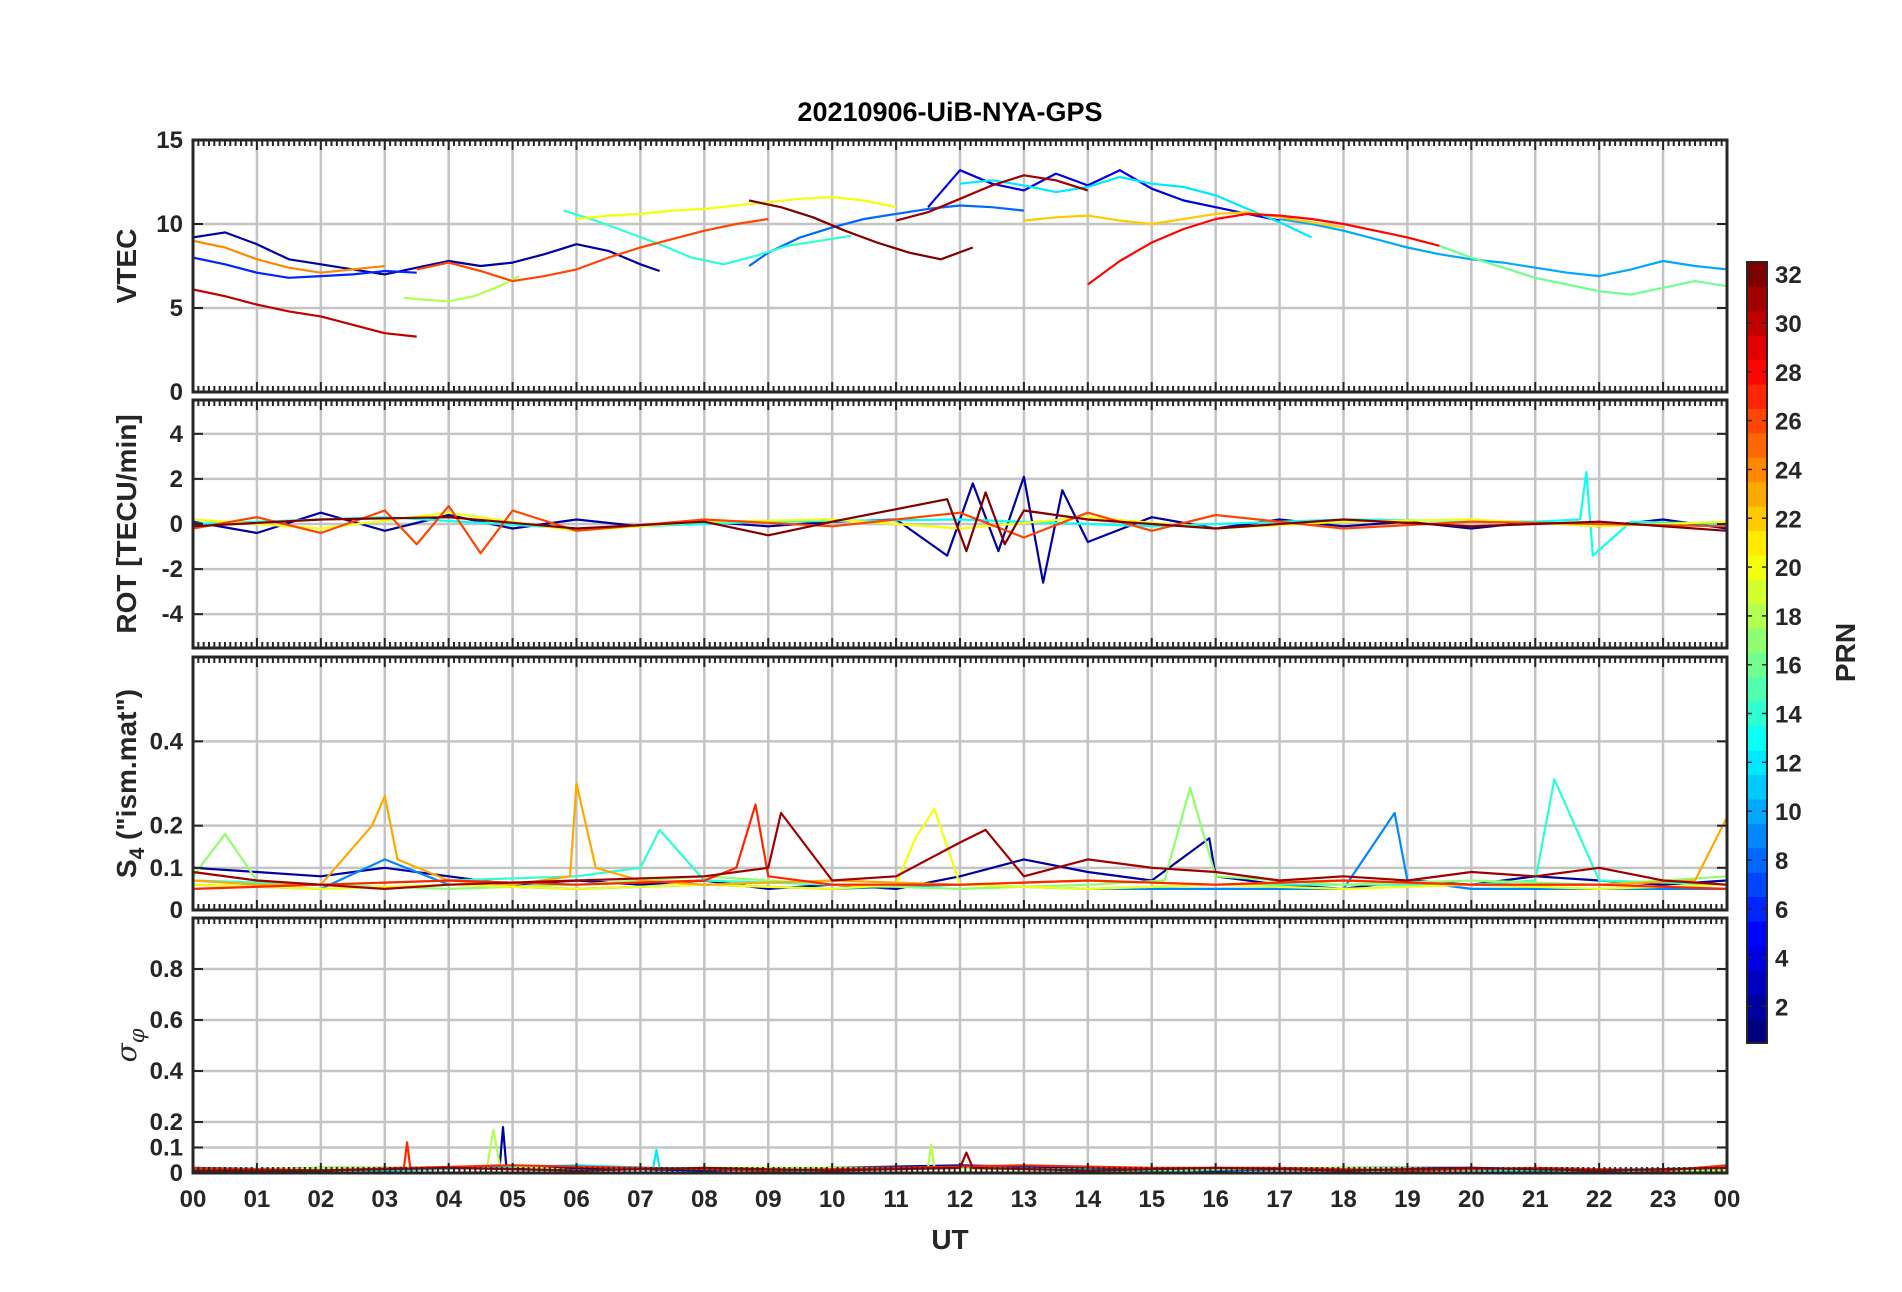 Image resolution: width=1902 pixels, height=1292 pixels. Describe the element at coordinates (176, 479) in the screenshot. I see `y-tick-label: 2` at that location.